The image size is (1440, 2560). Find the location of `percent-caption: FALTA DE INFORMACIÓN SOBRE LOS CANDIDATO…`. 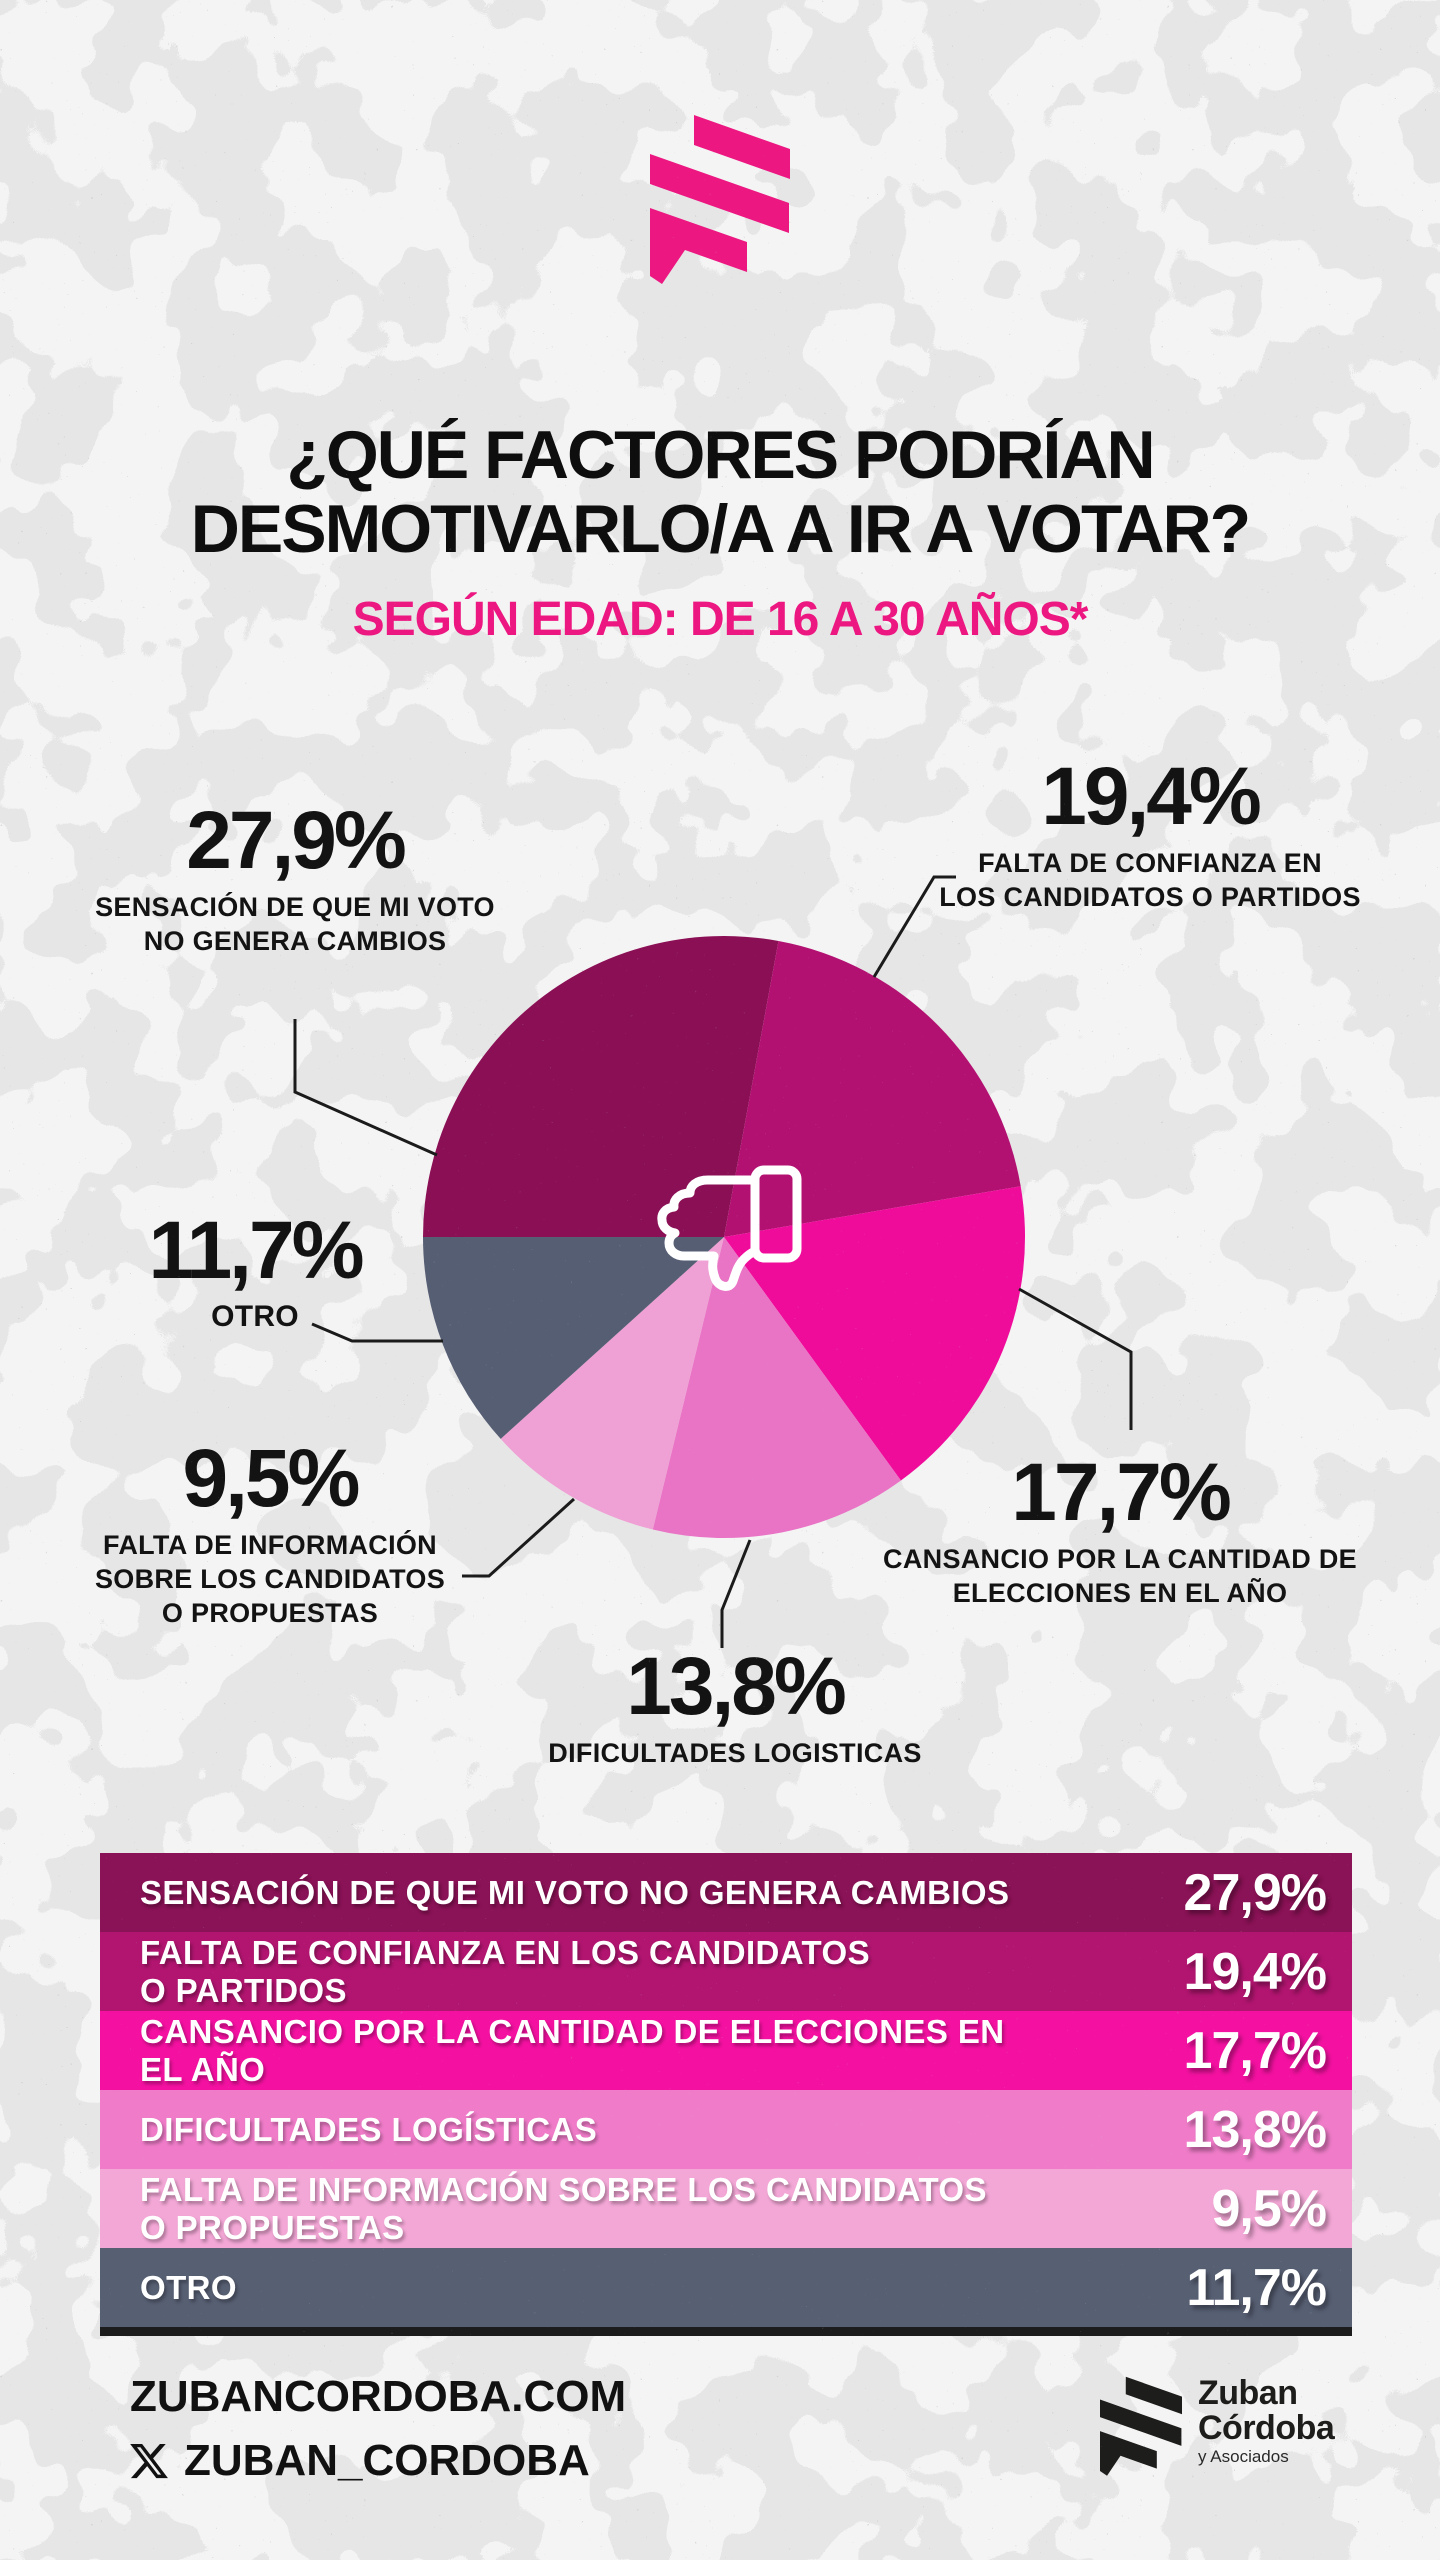

percent-caption: FALTA DE INFORMACIÓN SOBRE LOS CANDIDATO… is located at coordinates (270, 1579).